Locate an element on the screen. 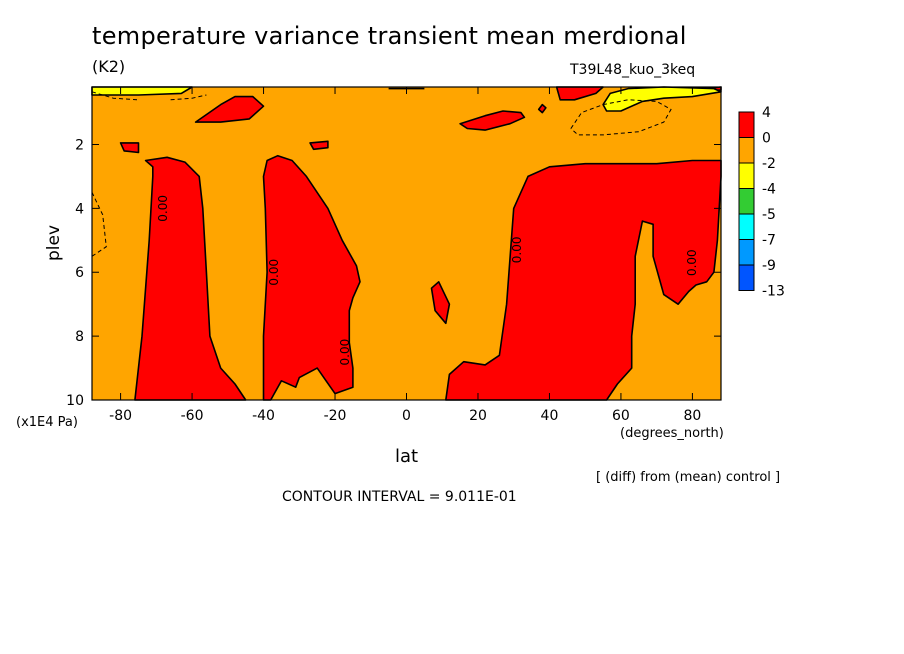 Image resolution: width=904 pixels, height=654 pixels. colorbar-label: 4 is located at coordinates (766, 113).